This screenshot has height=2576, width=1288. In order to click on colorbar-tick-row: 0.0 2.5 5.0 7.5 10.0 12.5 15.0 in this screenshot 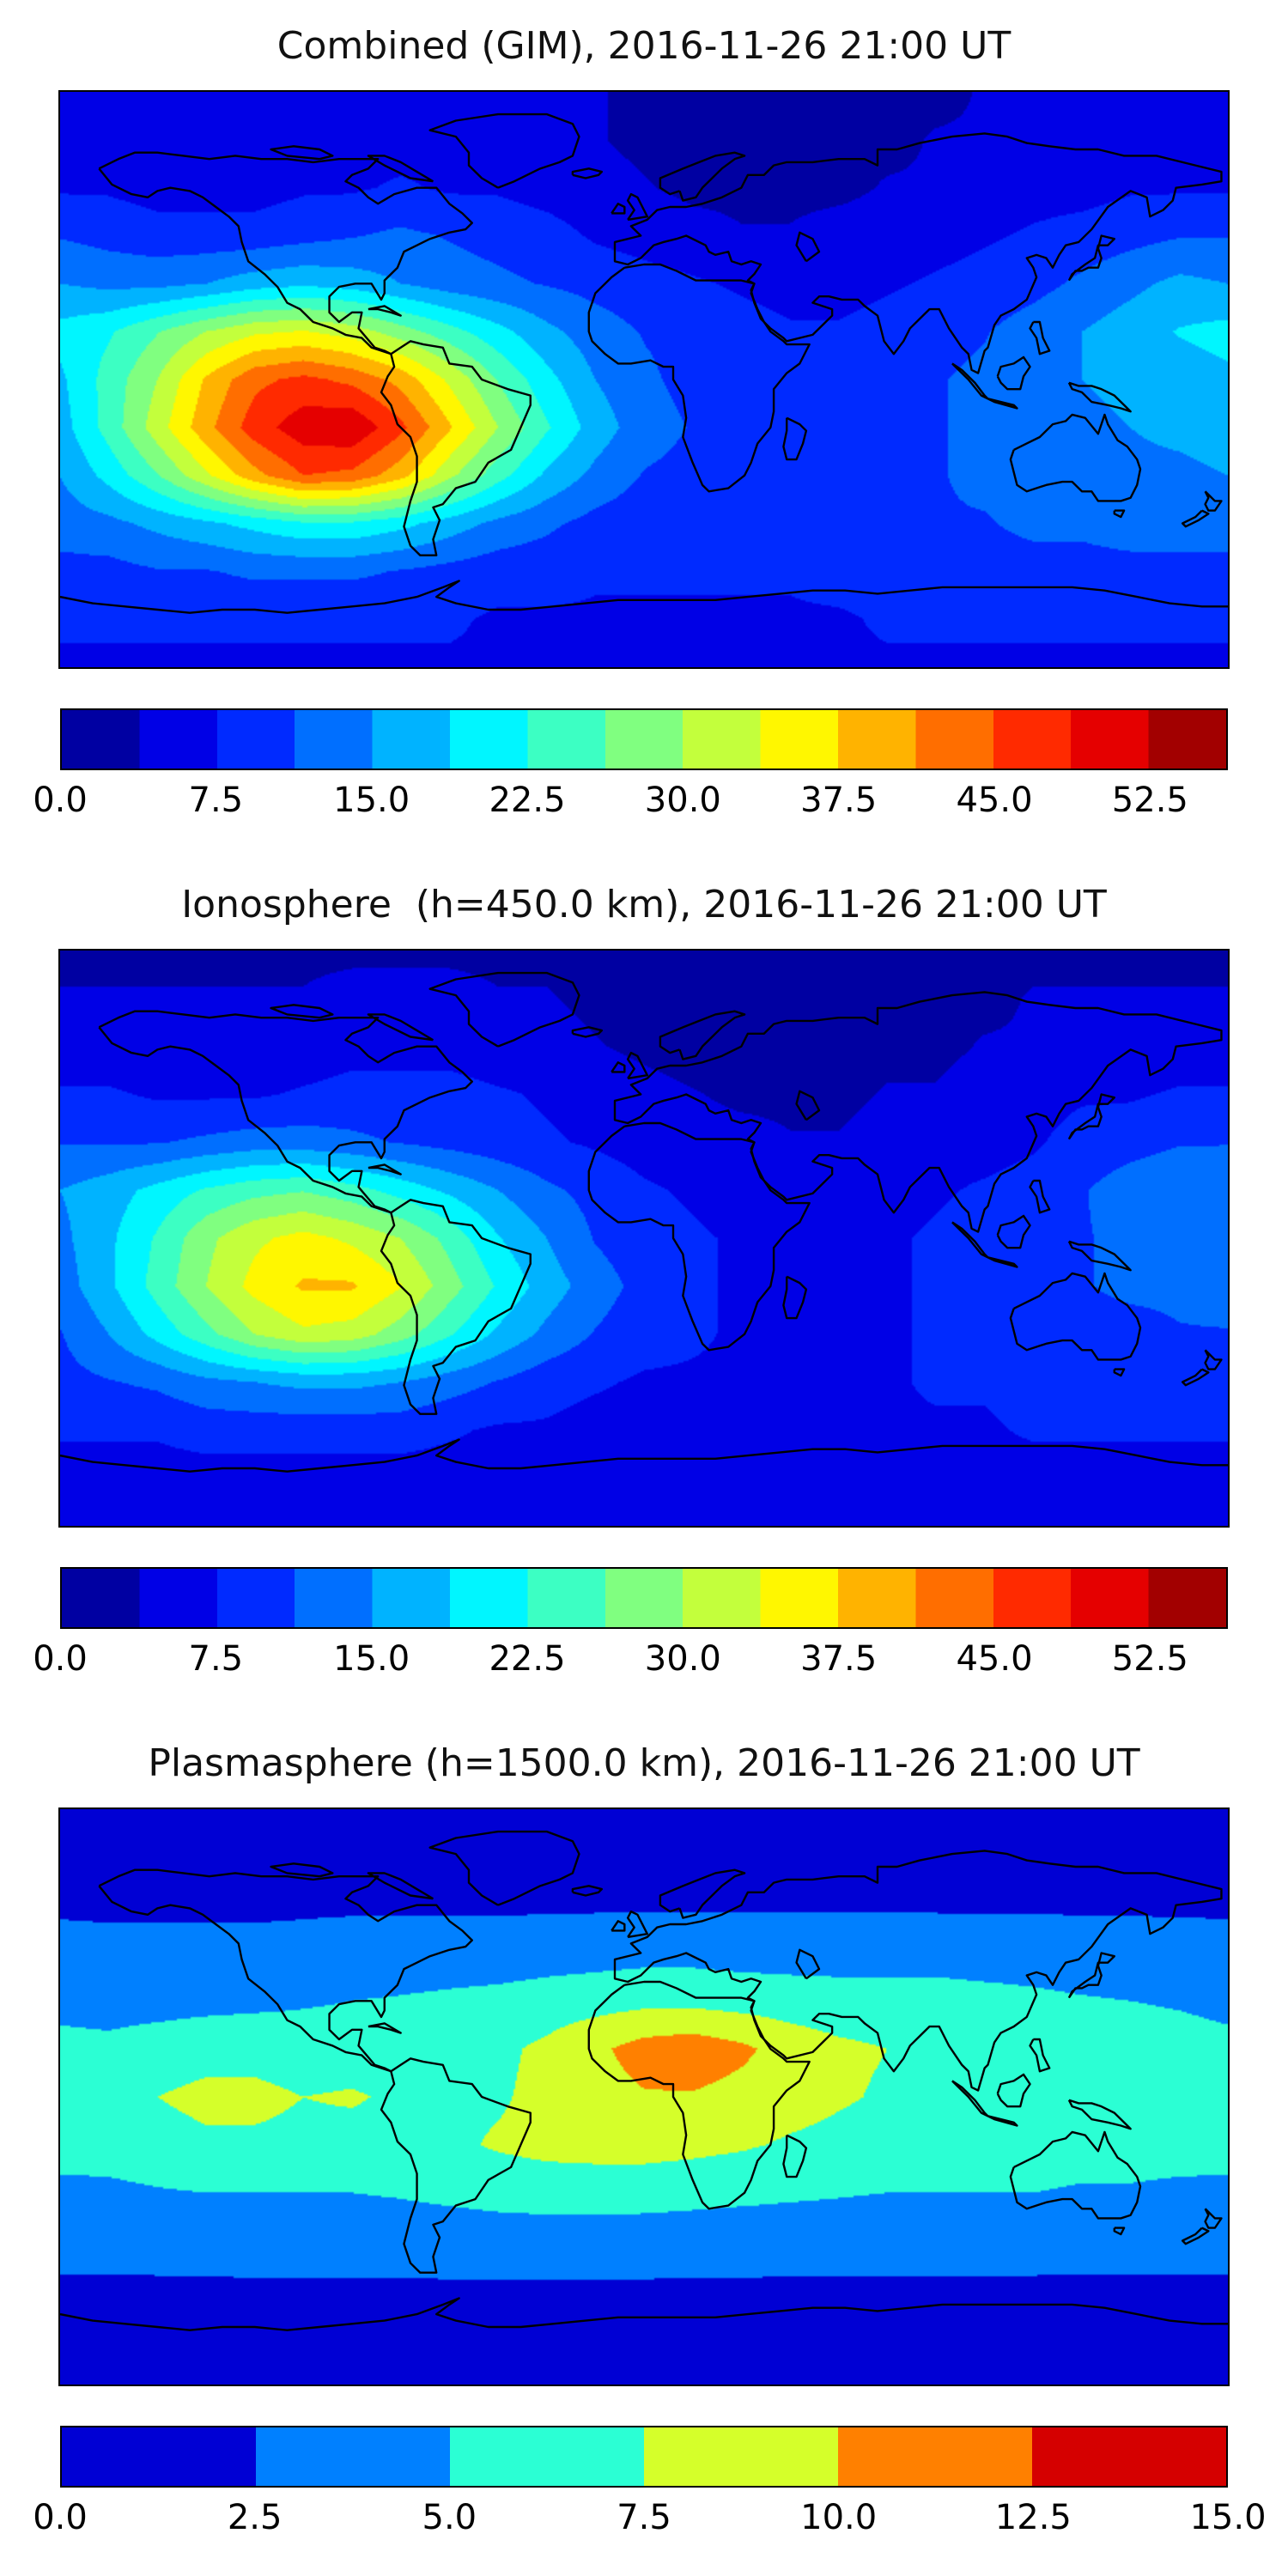, I will do `click(649, 2521)`.